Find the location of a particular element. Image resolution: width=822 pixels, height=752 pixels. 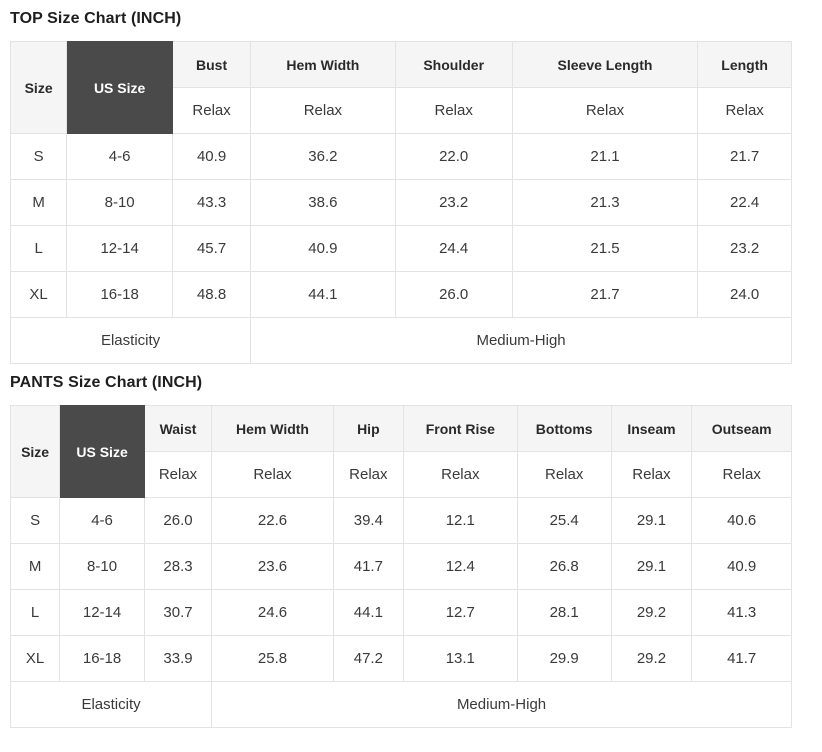

measurement-value-cell: 24.0 is located at coordinates (744, 294).